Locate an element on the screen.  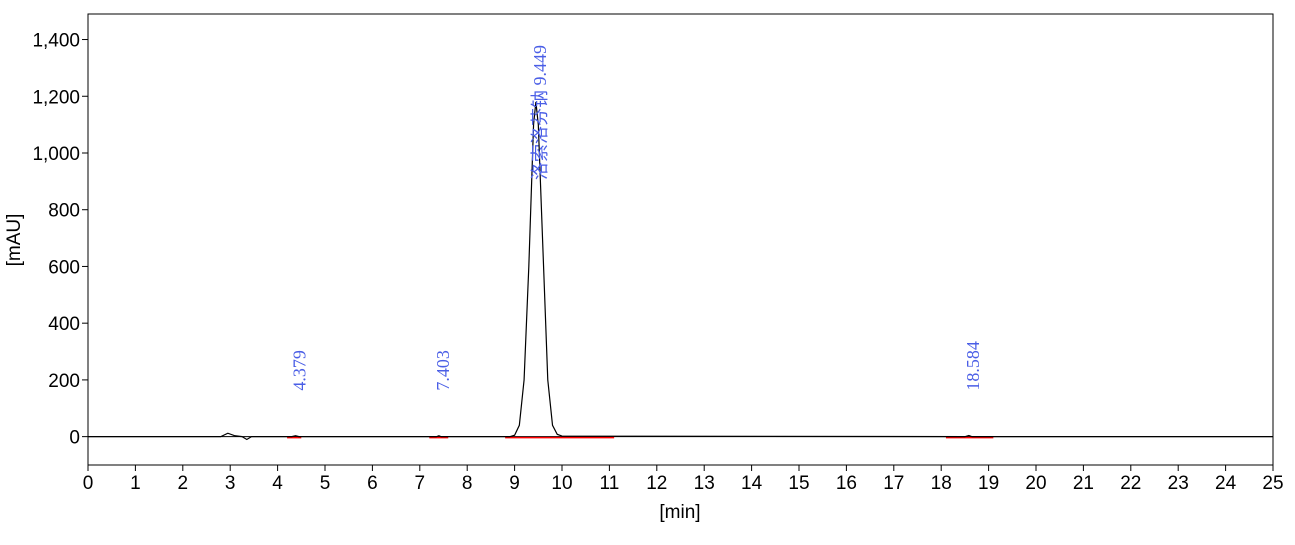
x-tick-label: 4 is located at coordinates (277, 483).